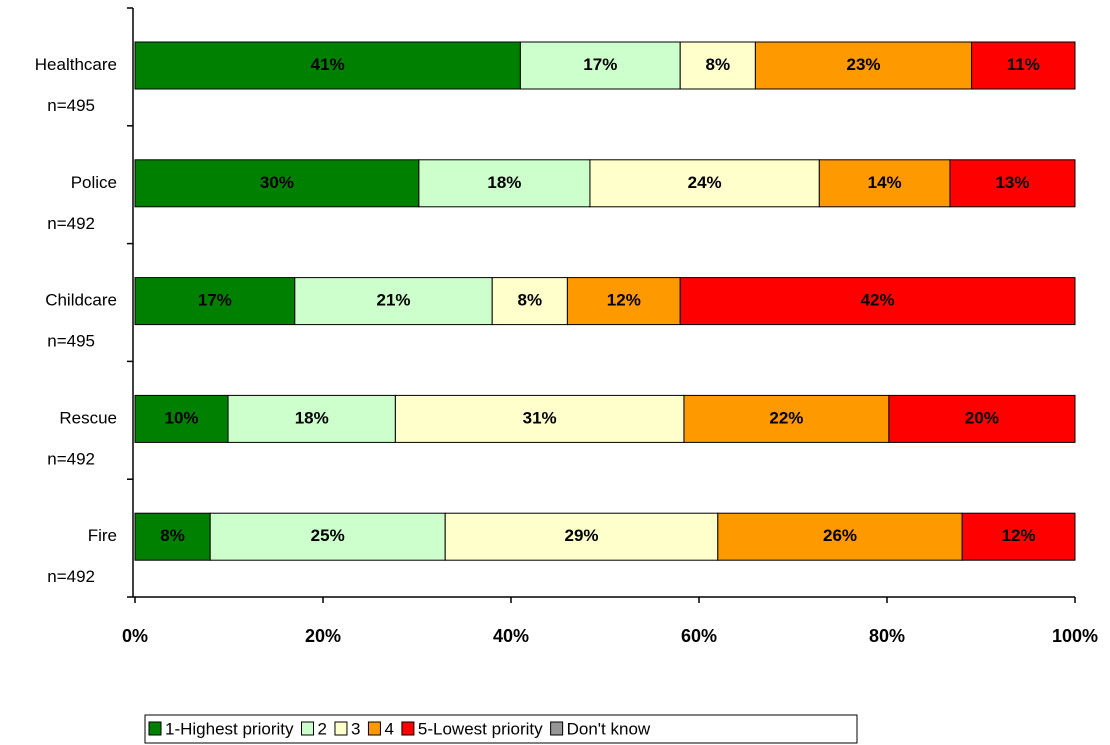 The height and width of the screenshot is (745, 1110). Describe the element at coordinates (355, 728) in the screenshot. I see `legend-label: 3` at that location.